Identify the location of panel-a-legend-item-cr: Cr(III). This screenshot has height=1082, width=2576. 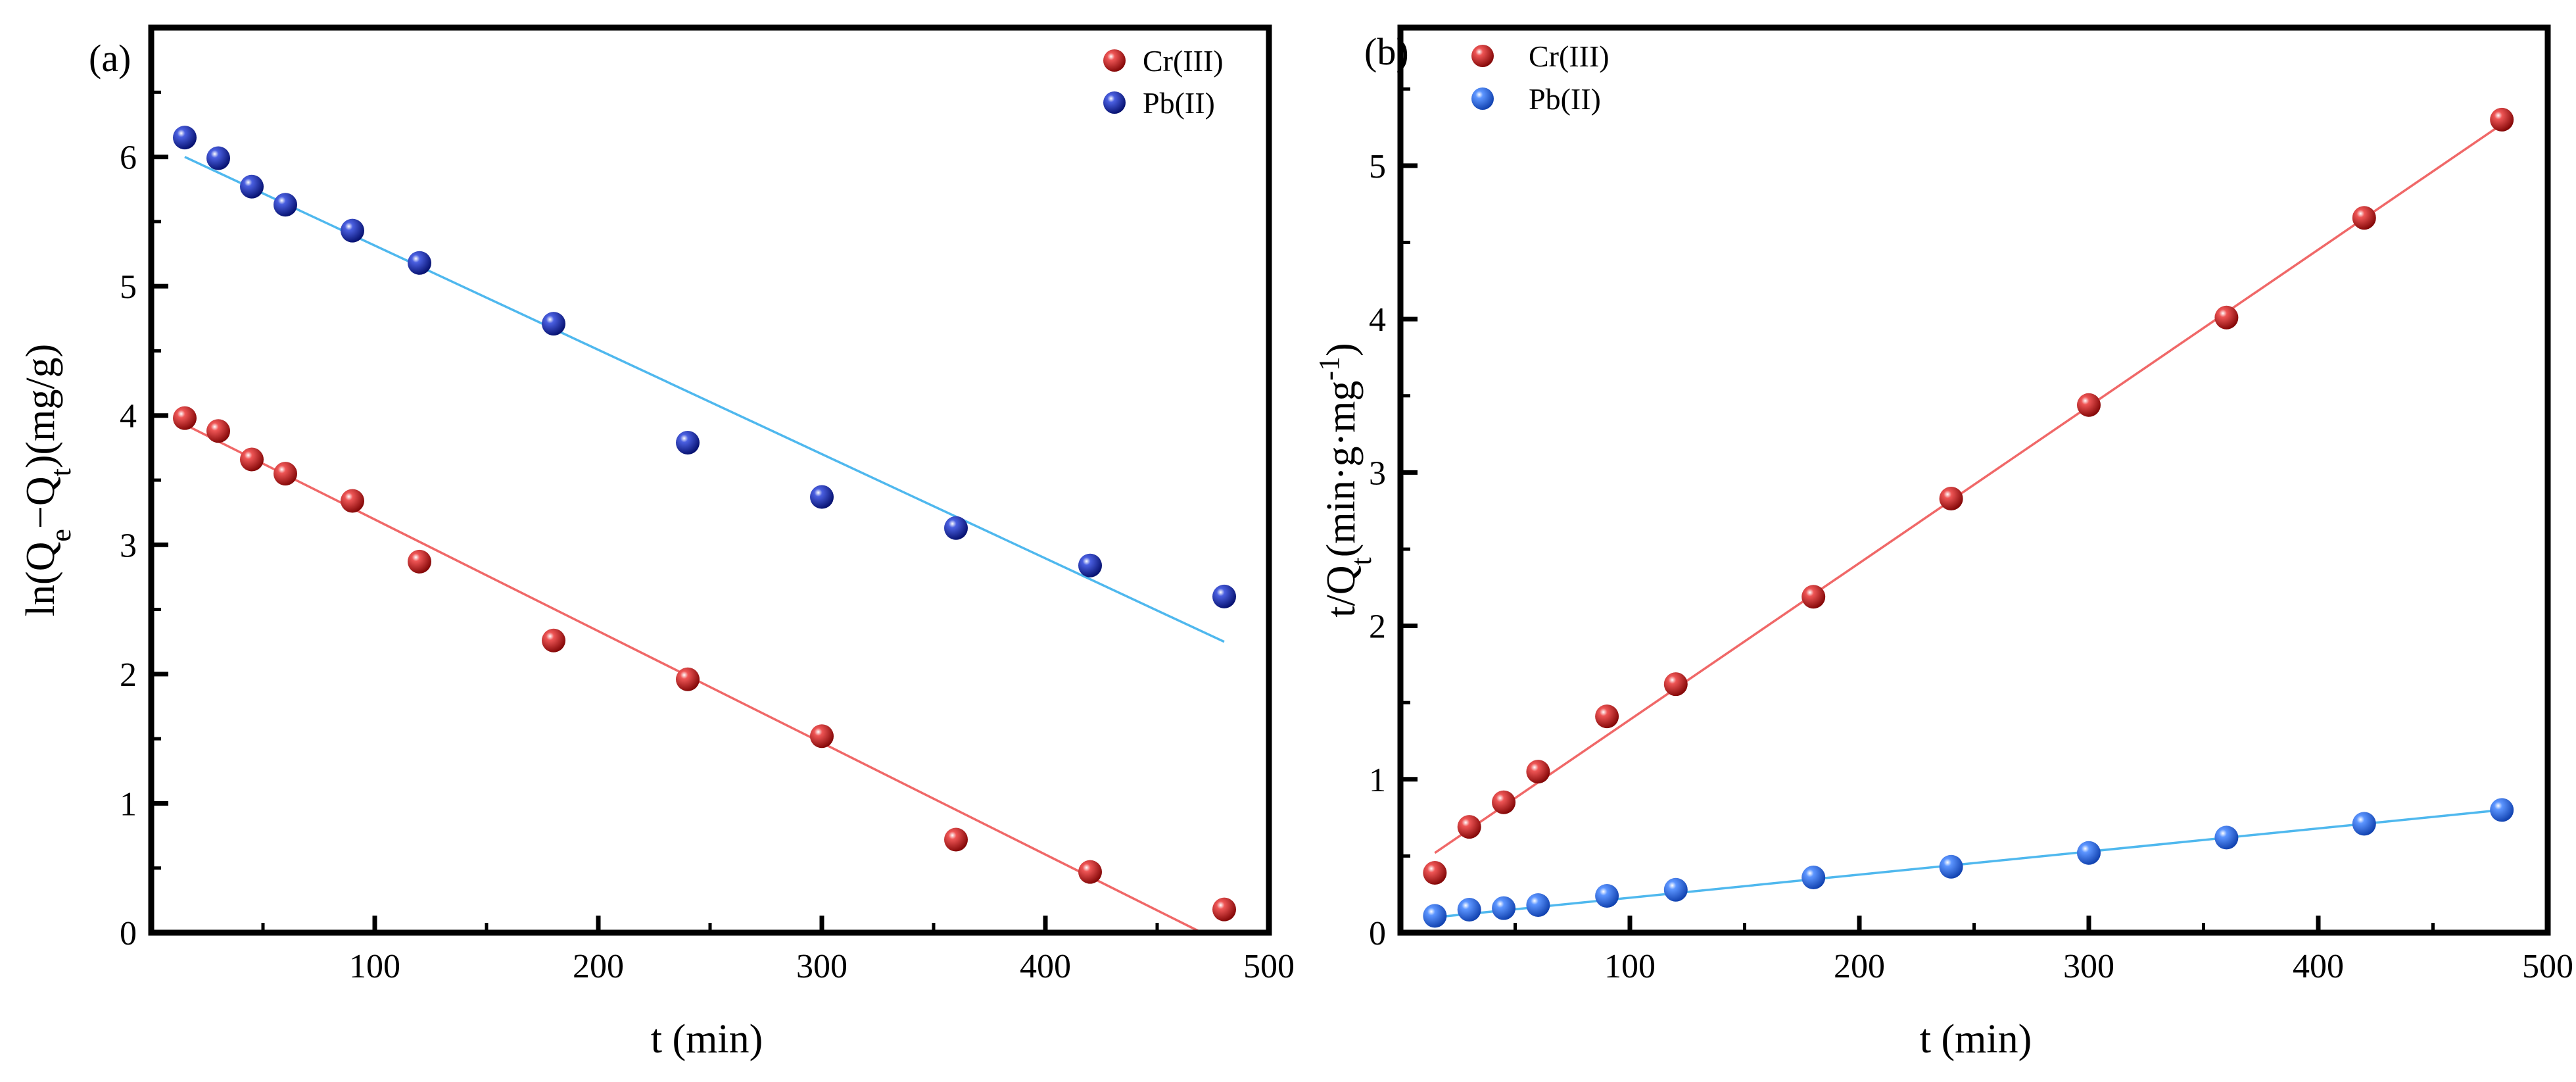
(1163, 61).